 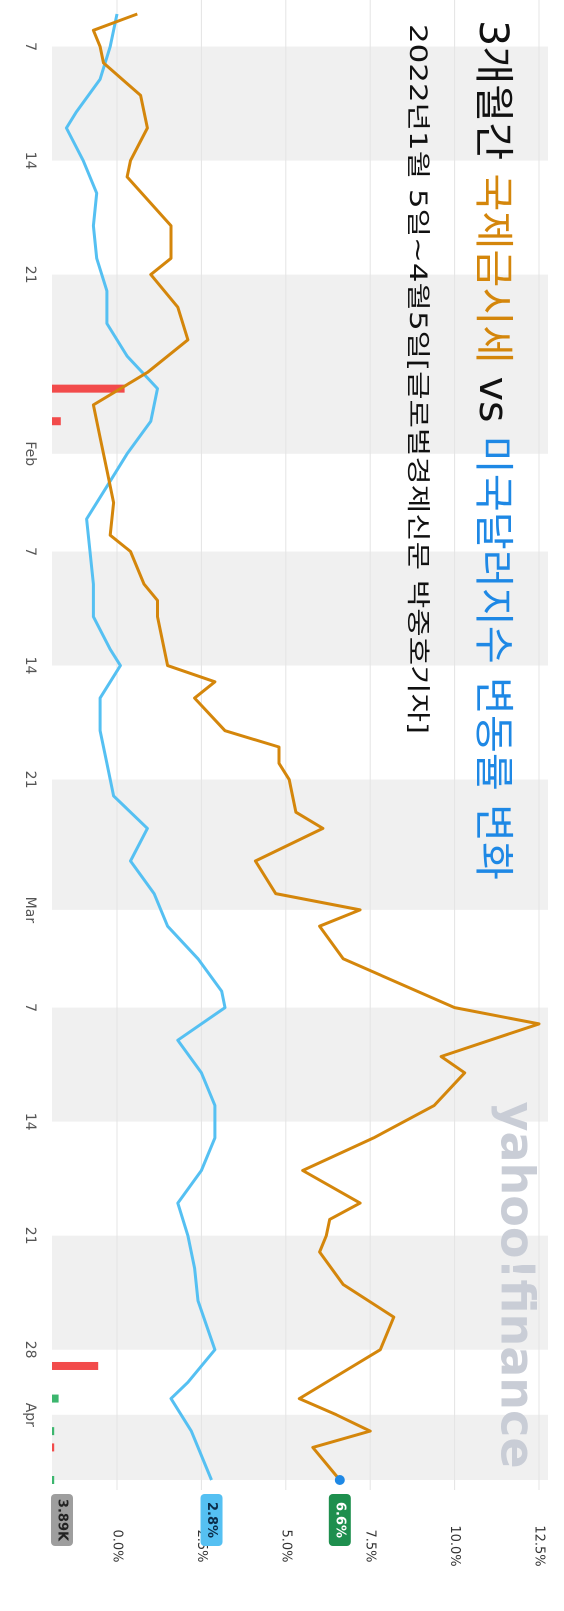 What do you see at coordinates (493, 96) in the screenshot?
I see `title-part: 3개월간` at bounding box center [493, 96].